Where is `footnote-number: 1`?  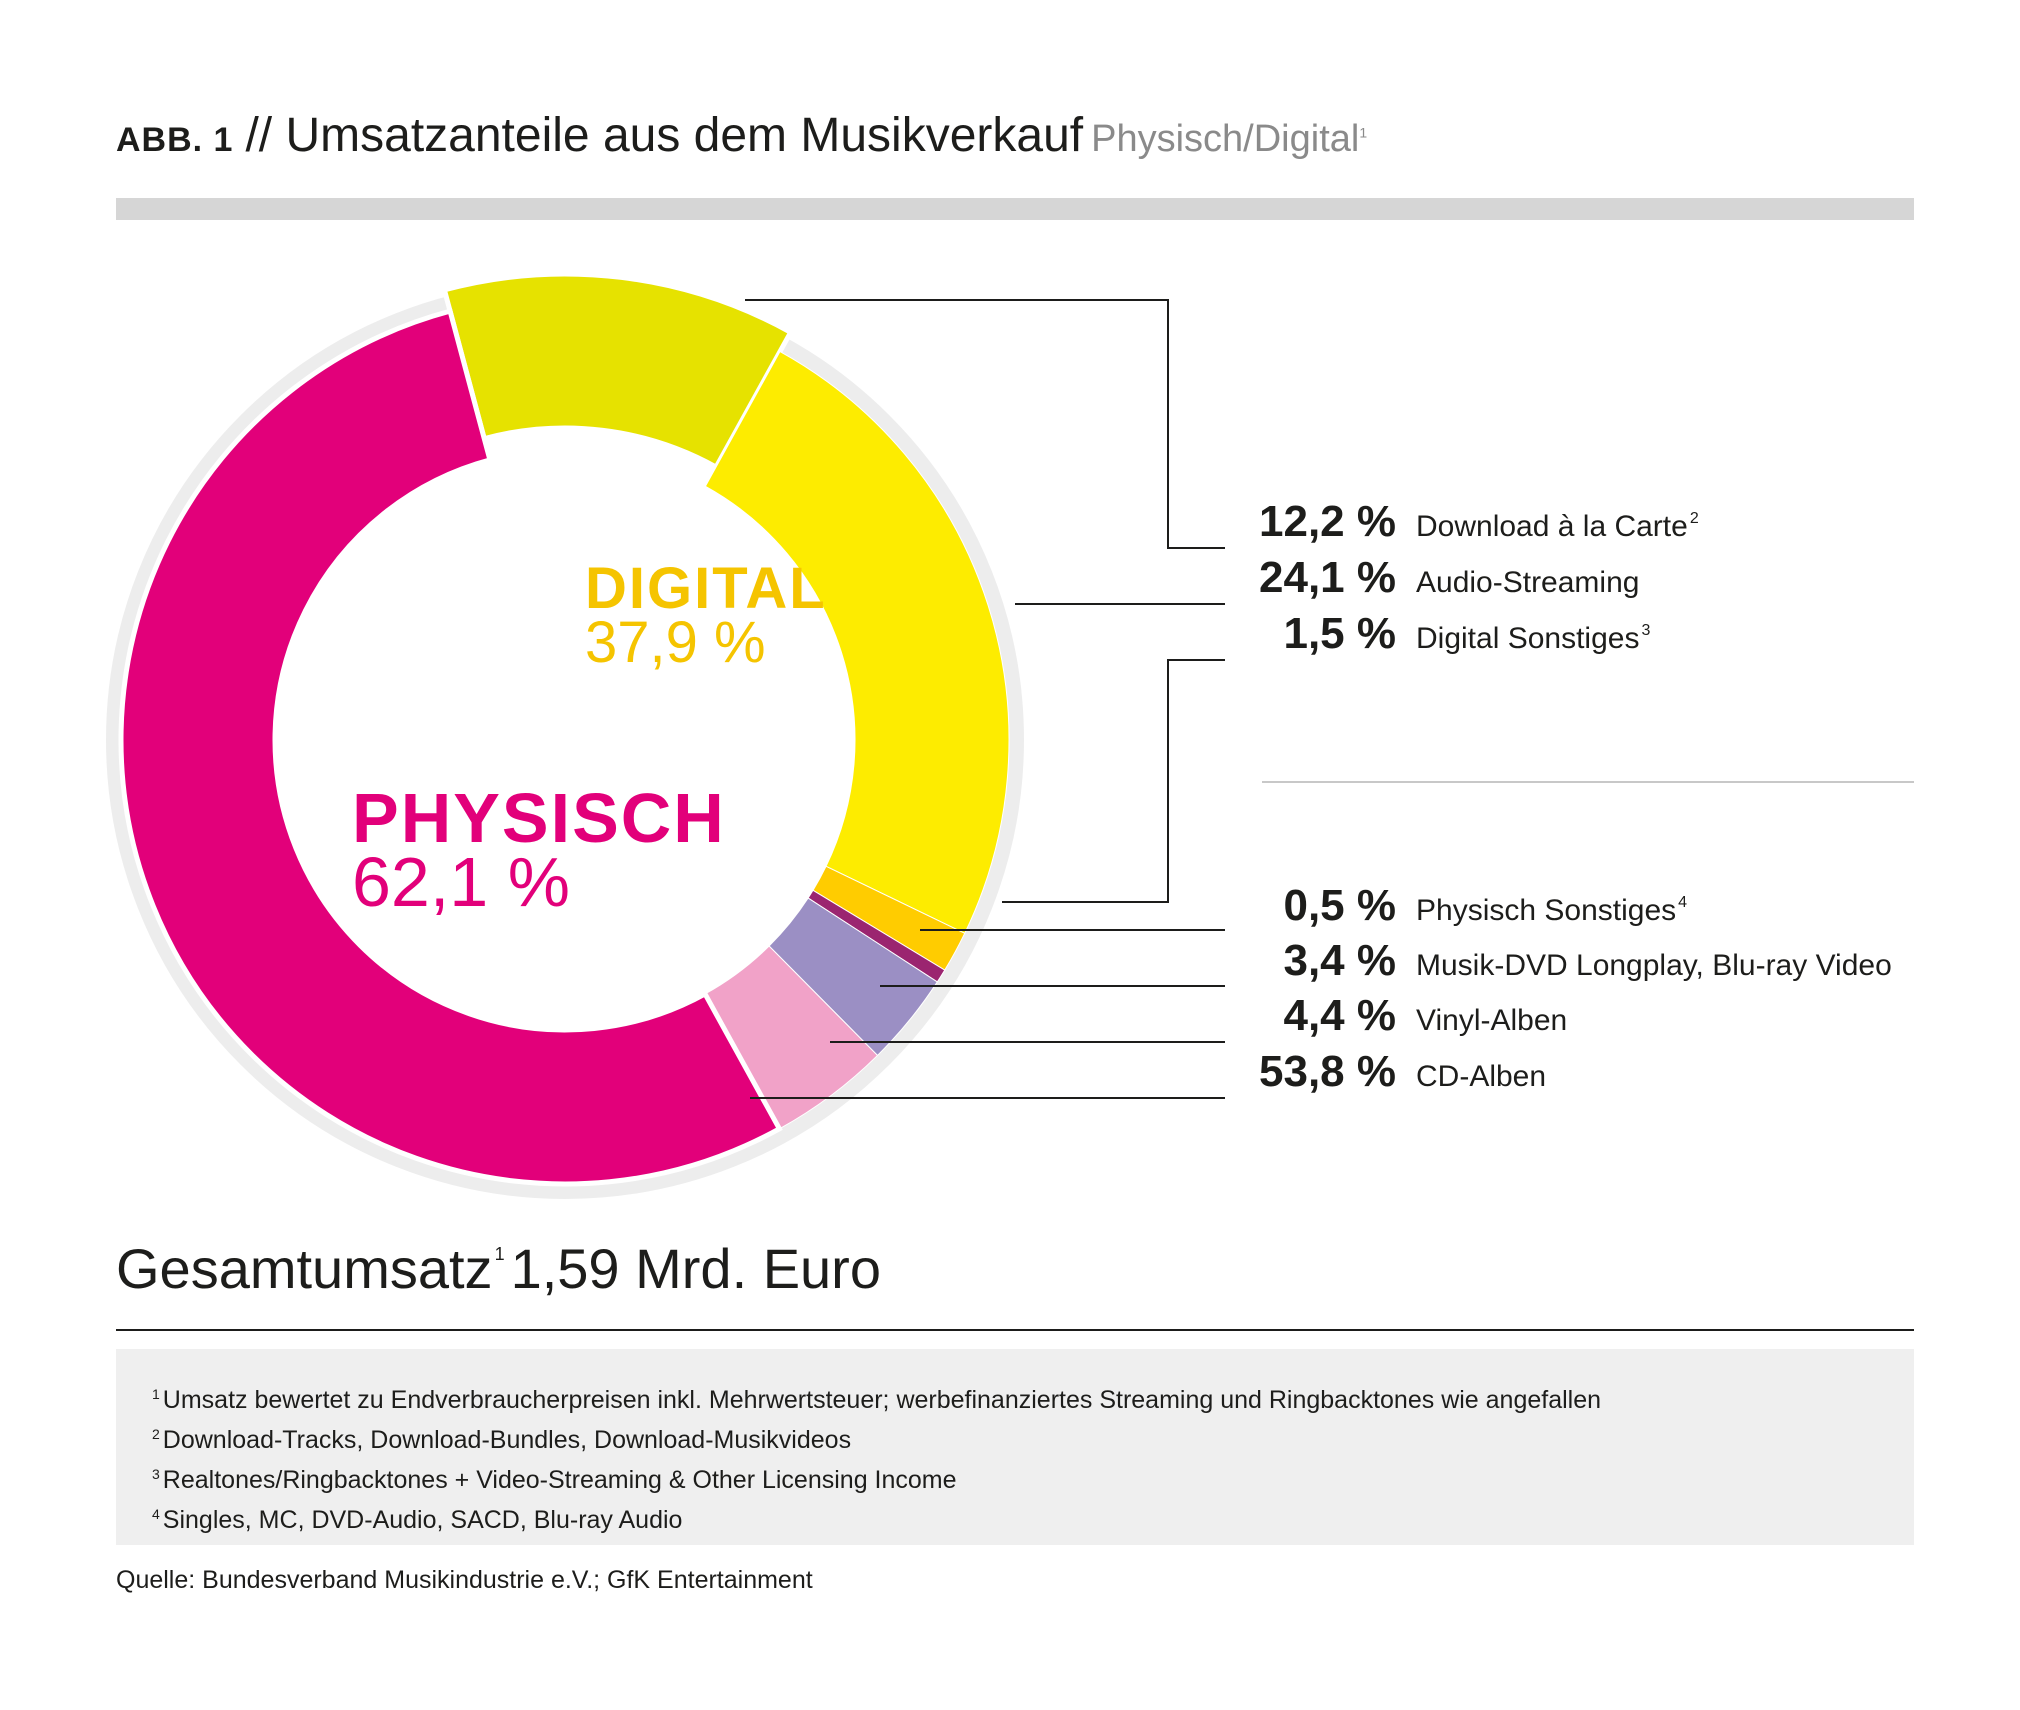
footnote-number: 1 is located at coordinates (156, 1394).